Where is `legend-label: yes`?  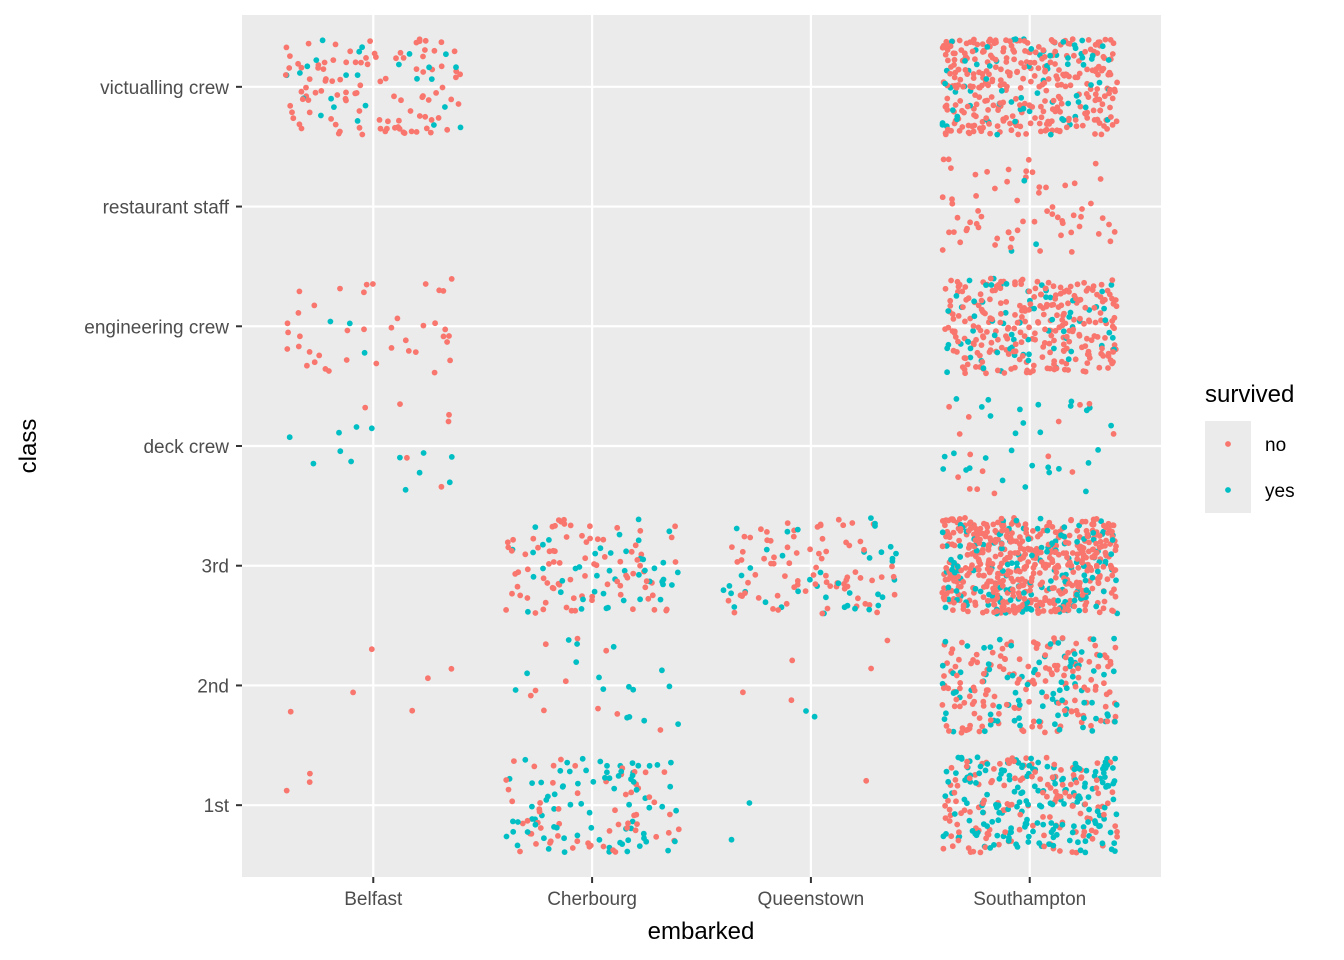 legend-label: yes is located at coordinates (1280, 491).